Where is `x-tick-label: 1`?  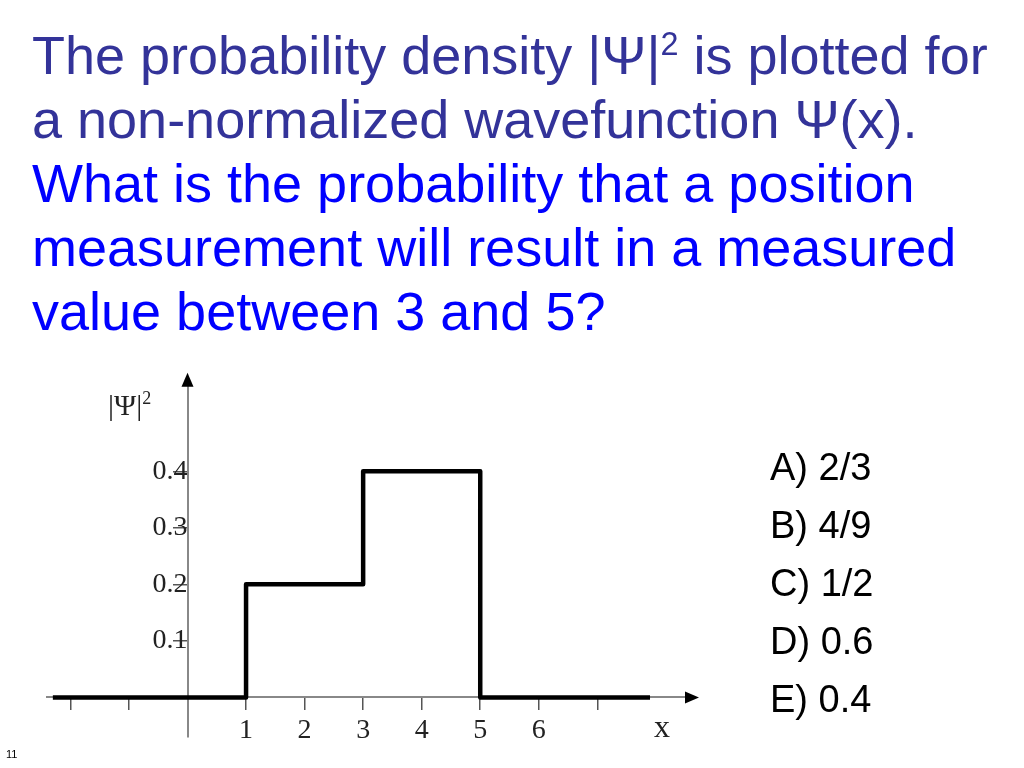
x-tick-label: 1 is located at coordinates (246, 728).